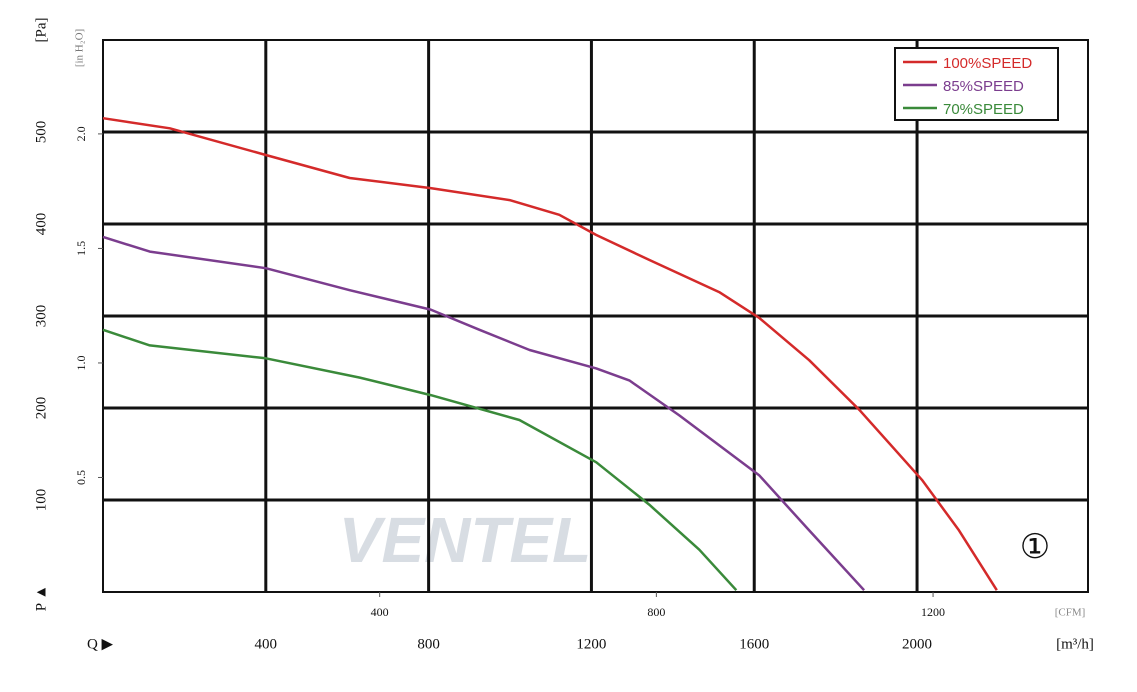  I want to click on x-tick-label: 2000, so click(917, 644).